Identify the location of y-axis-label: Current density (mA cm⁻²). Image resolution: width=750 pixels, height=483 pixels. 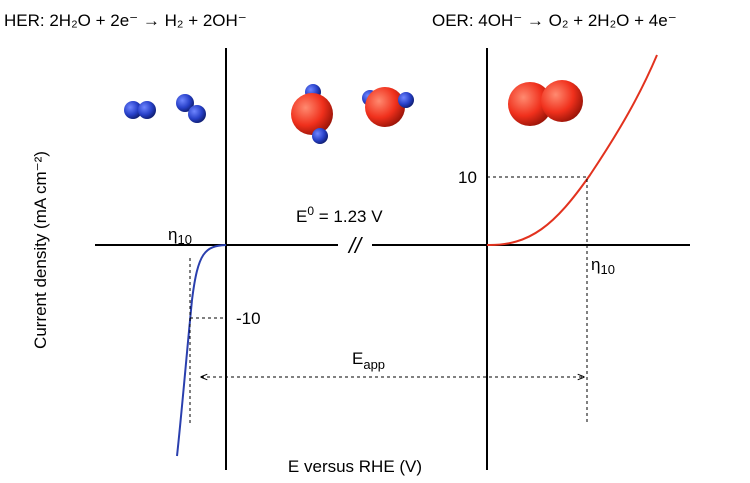
(40, 250).